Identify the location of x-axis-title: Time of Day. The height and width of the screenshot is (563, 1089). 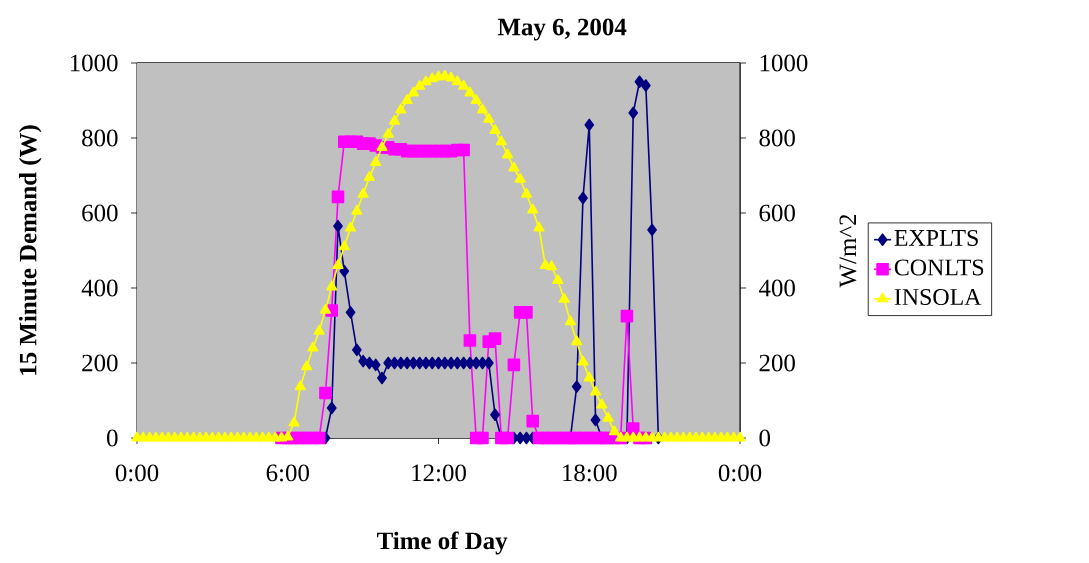
(442, 543).